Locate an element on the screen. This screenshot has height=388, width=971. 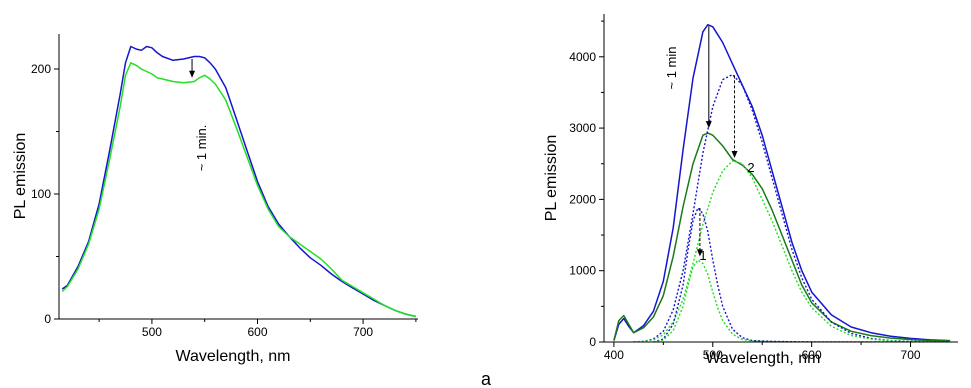
right-chart-annotations: ~ 1 min 2 1 is located at coordinates (709, 144).